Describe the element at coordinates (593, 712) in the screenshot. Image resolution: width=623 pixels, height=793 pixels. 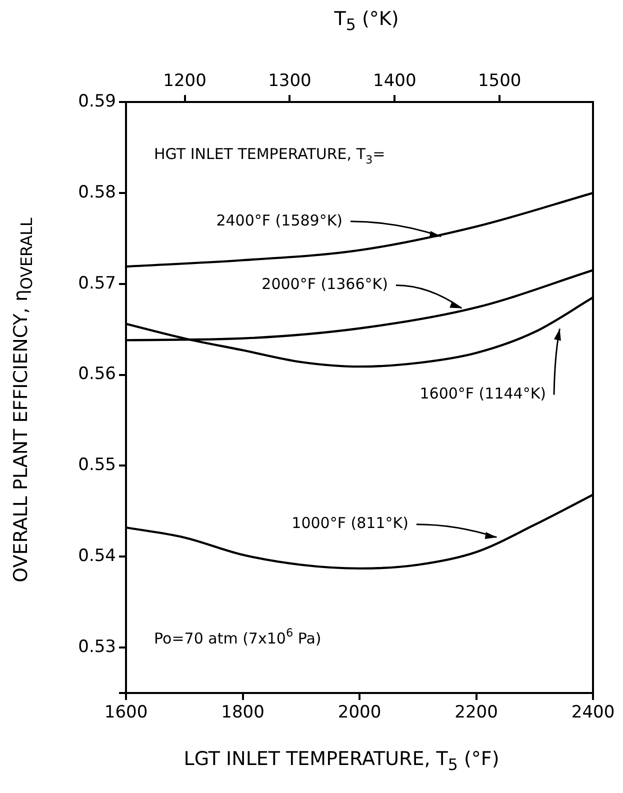
I see `x-tick-label: 2400` at that location.